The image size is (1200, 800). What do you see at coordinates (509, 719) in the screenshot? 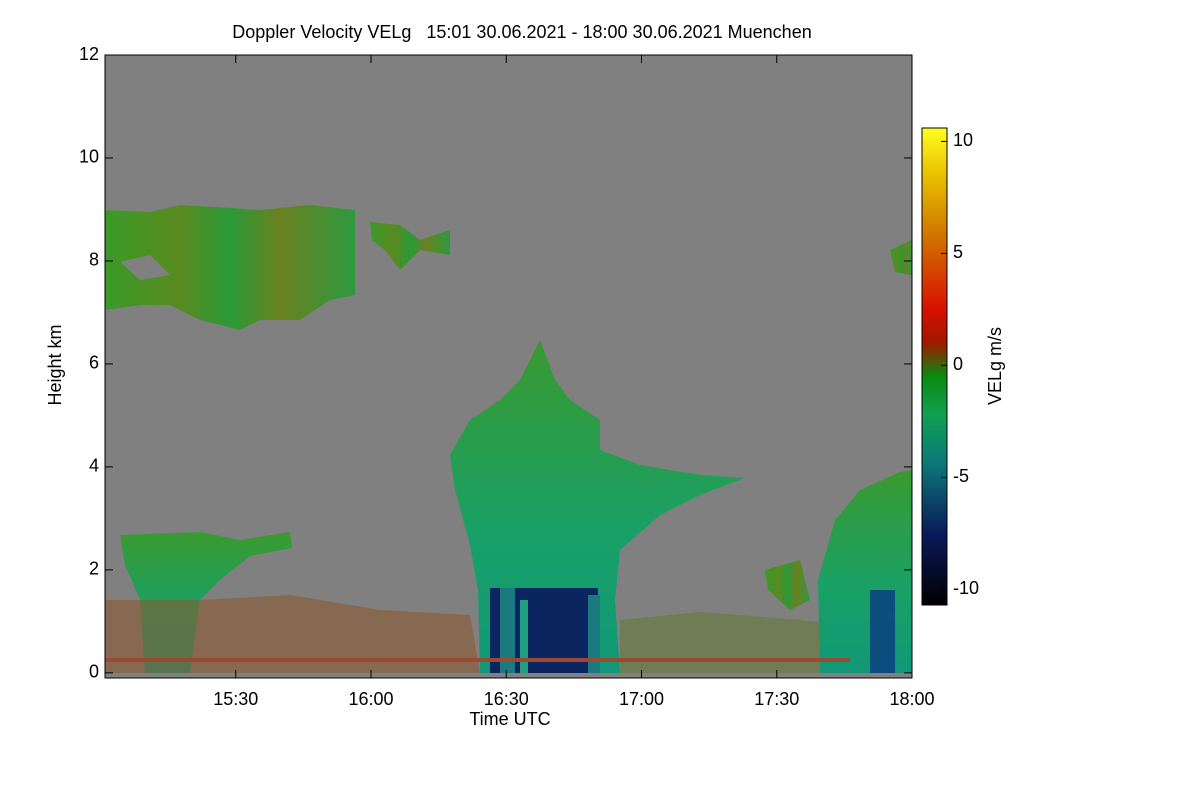
I see `x-axis-label: Time UTC` at bounding box center [509, 719].